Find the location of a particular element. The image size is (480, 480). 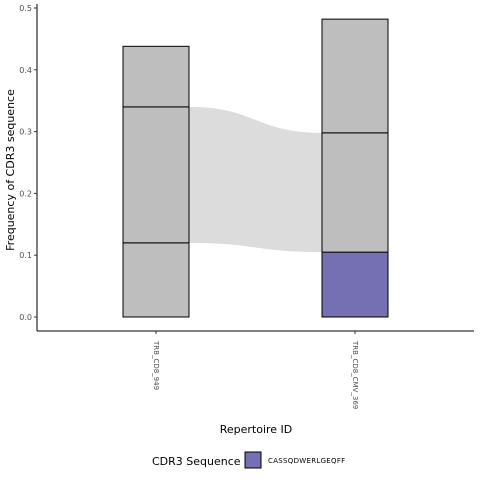

x-axis-title: Repertoire ID is located at coordinates (256, 429).